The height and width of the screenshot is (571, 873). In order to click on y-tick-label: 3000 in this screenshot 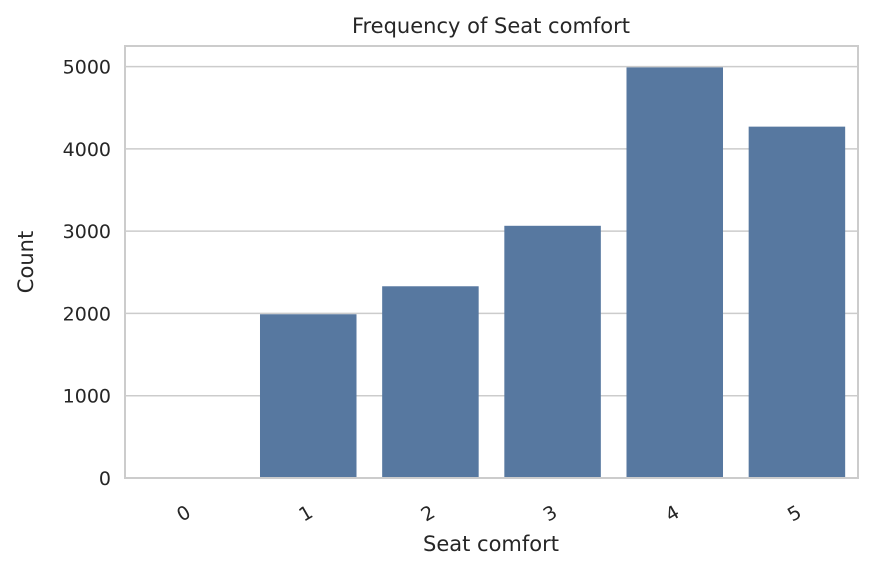, I will do `click(87, 232)`.